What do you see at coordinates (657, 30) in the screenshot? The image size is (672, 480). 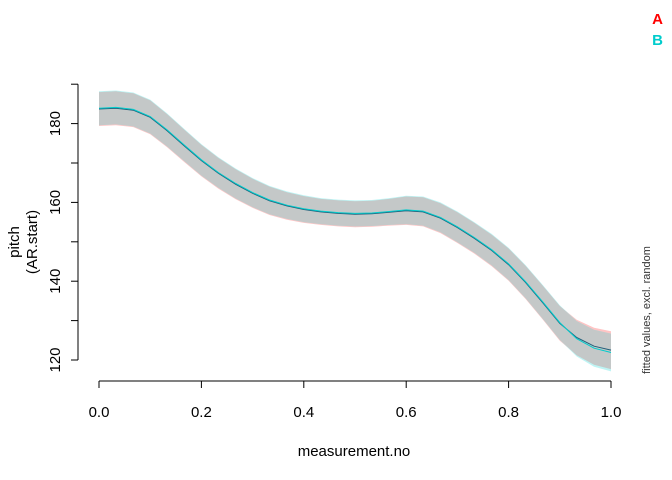 I see `legend: AB` at bounding box center [657, 30].